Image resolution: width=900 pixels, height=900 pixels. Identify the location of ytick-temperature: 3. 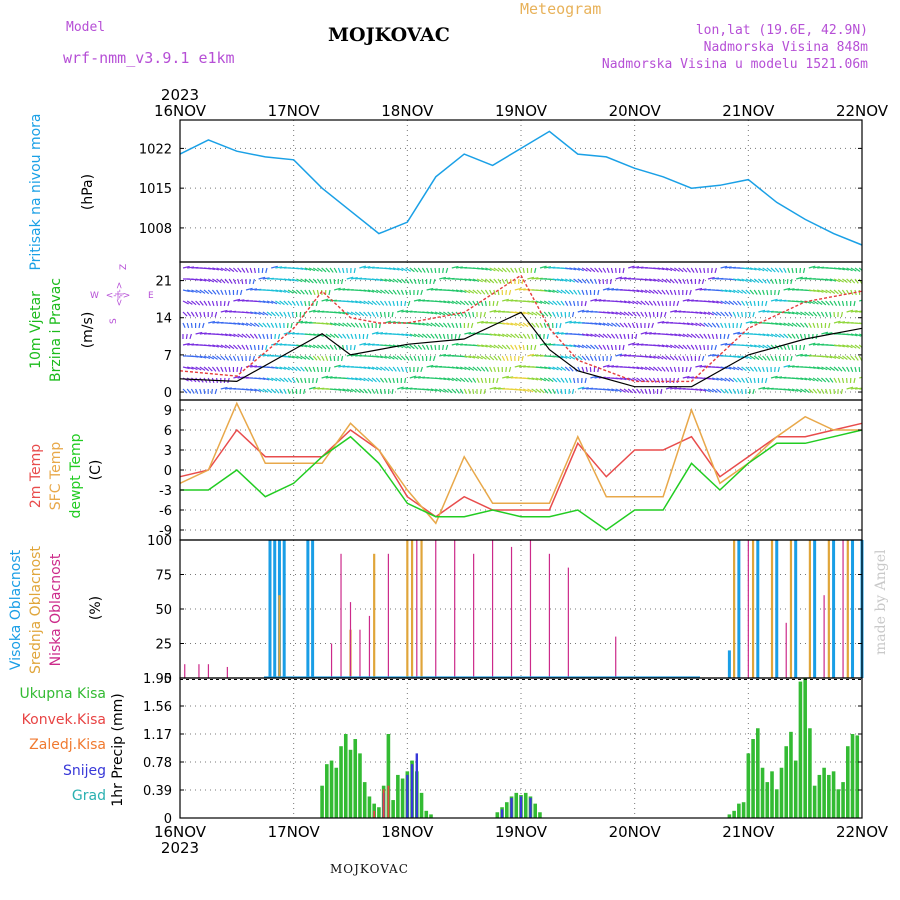
(168, 451).